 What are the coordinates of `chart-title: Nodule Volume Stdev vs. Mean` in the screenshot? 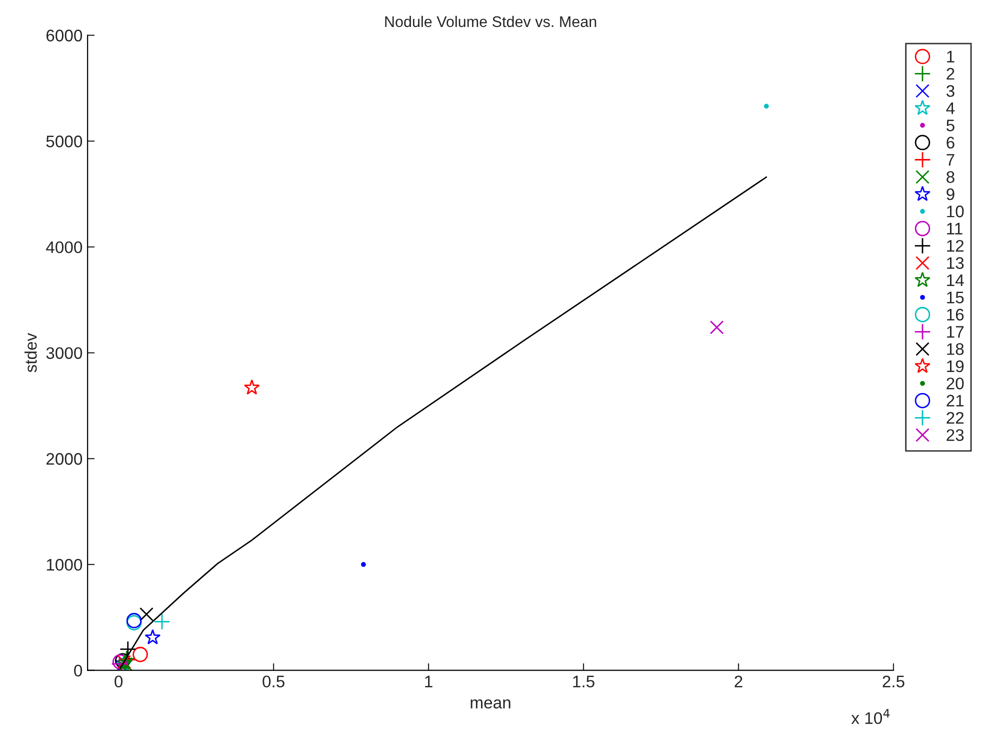 It's located at (490, 22).